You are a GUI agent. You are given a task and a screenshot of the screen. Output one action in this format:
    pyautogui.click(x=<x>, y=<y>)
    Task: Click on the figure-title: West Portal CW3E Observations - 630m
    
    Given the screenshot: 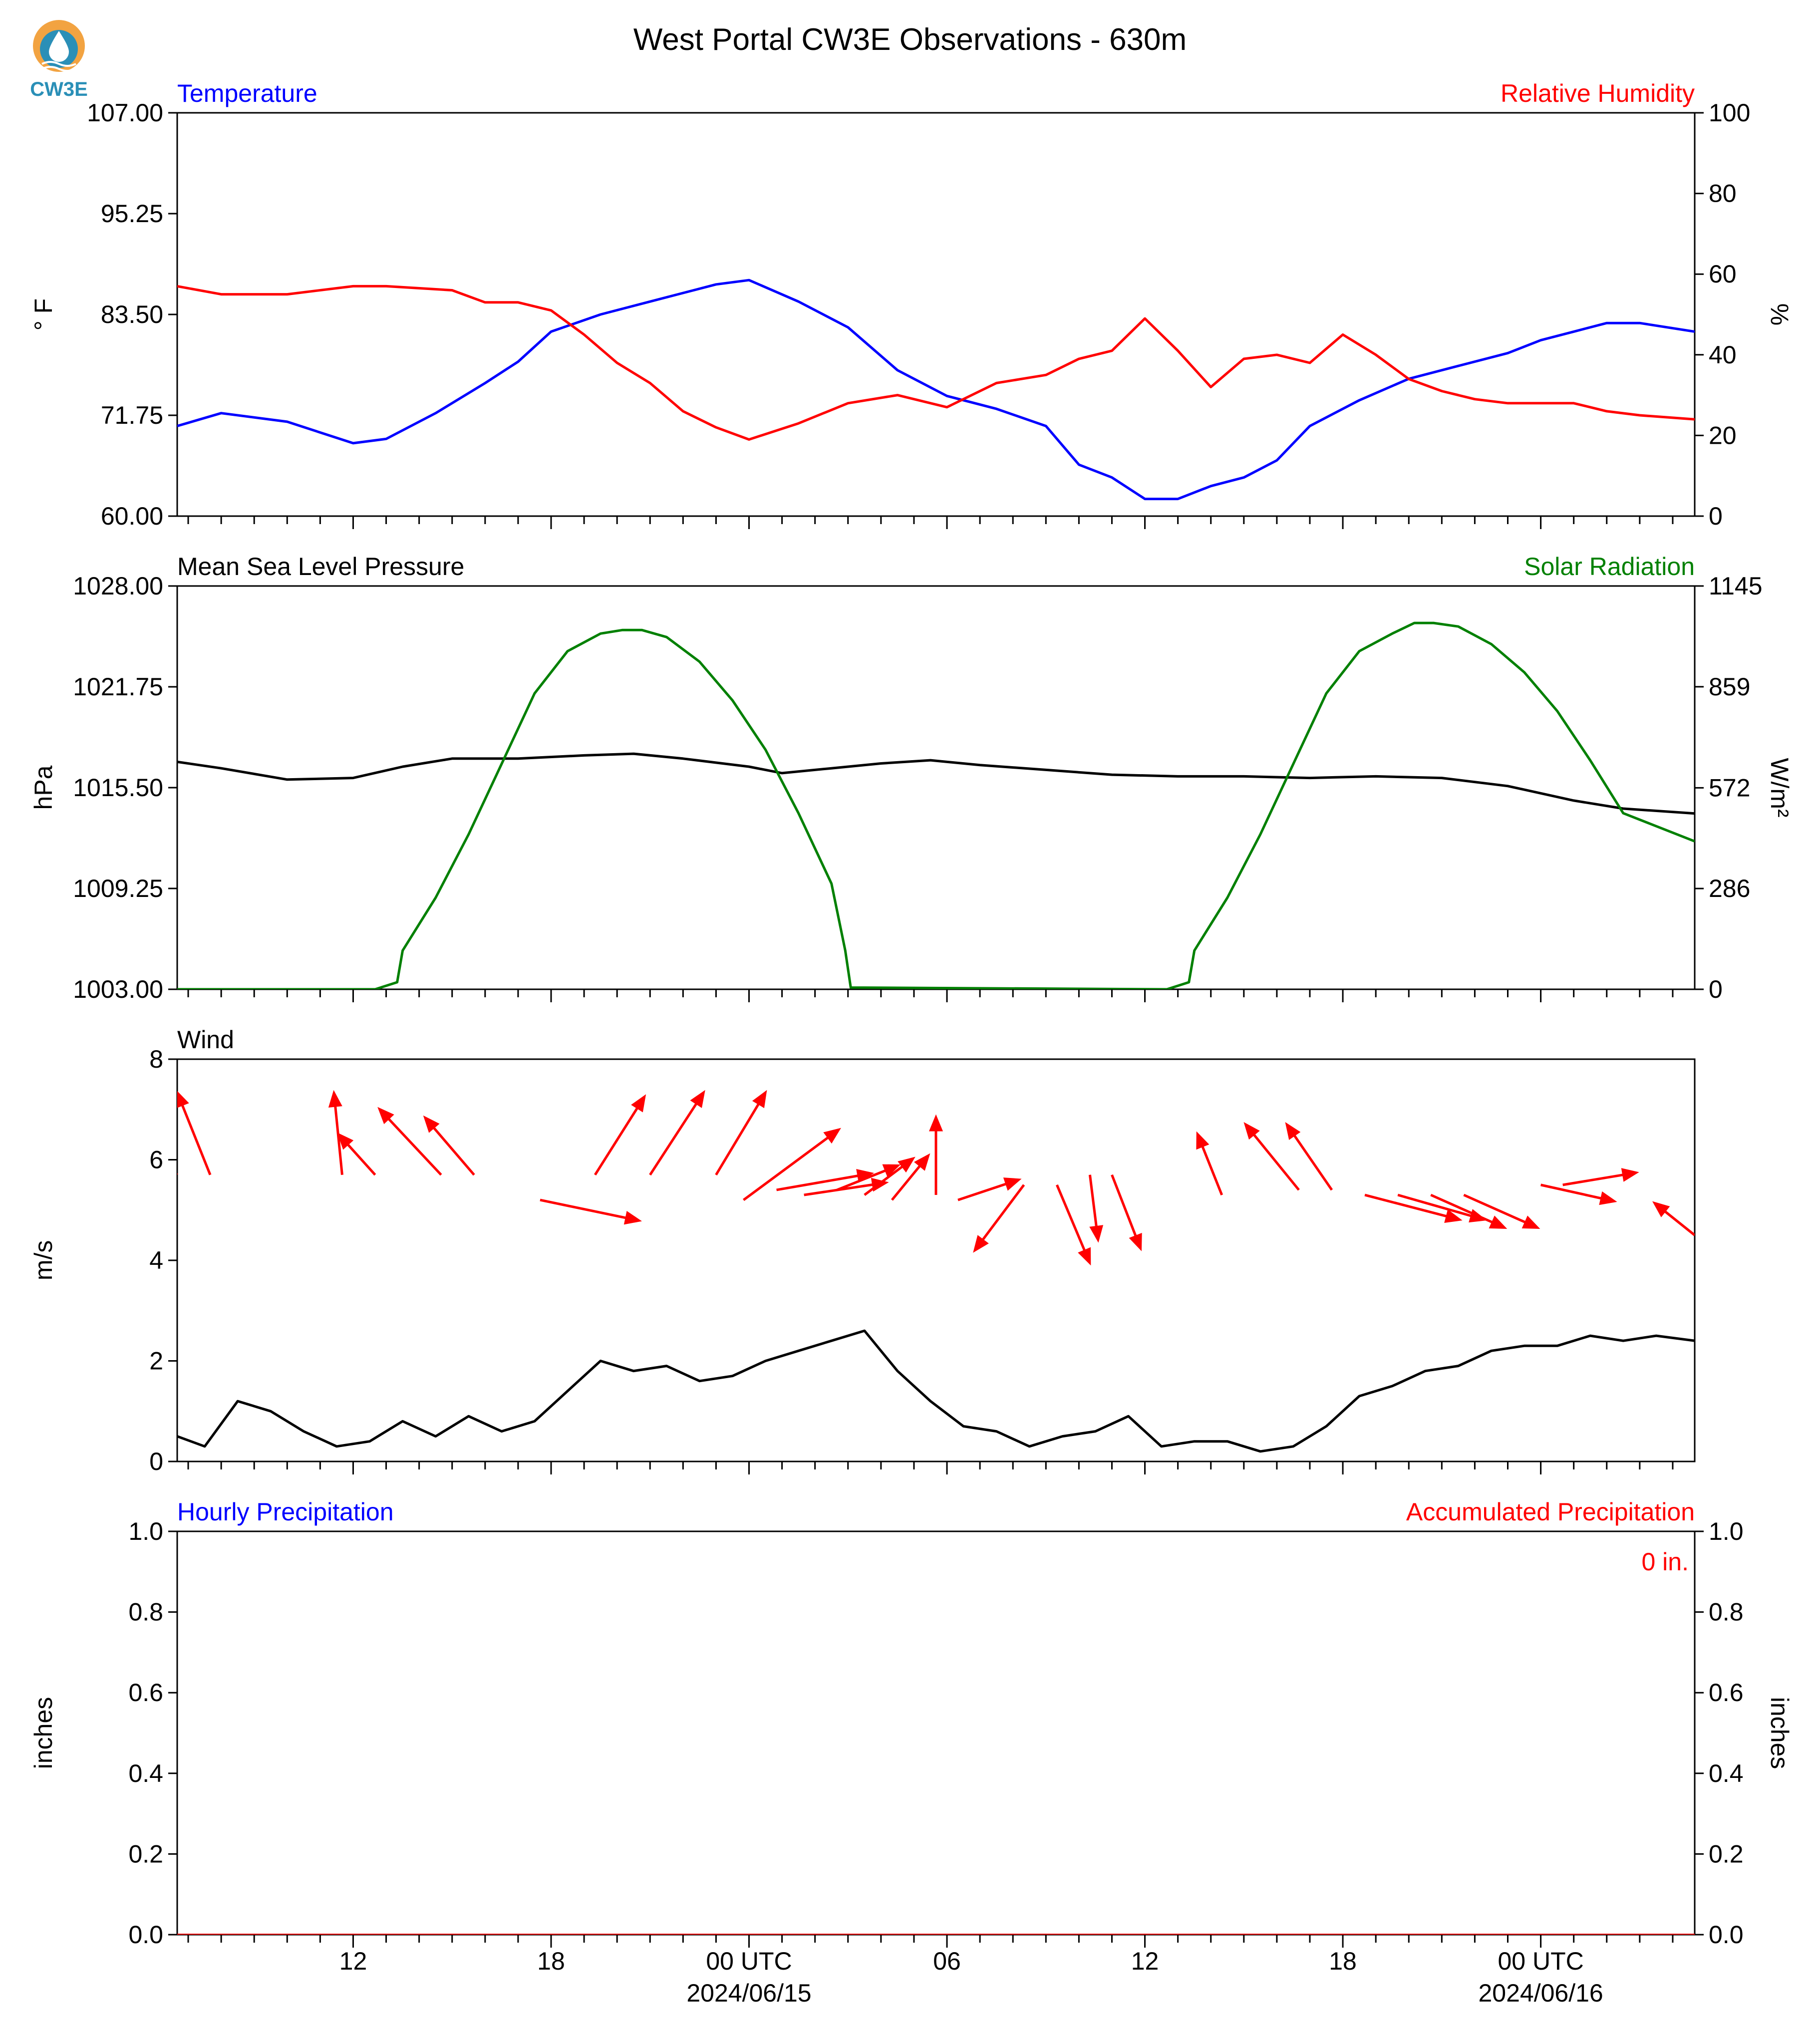 What is the action you would take?
    pyautogui.click(x=910, y=39)
    